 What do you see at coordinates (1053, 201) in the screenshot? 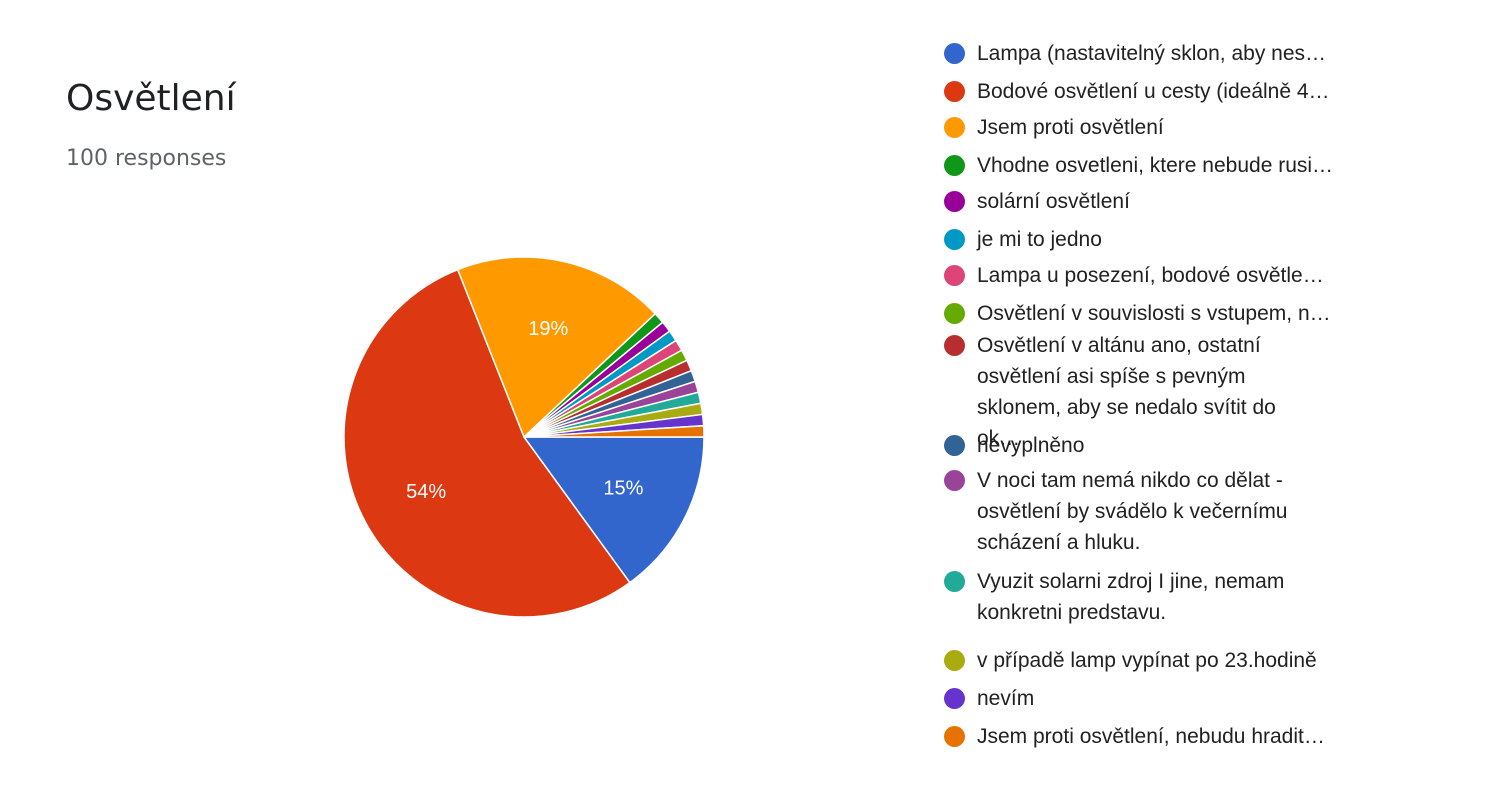
I see `legend-label: solární osvětlení` at bounding box center [1053, 201].